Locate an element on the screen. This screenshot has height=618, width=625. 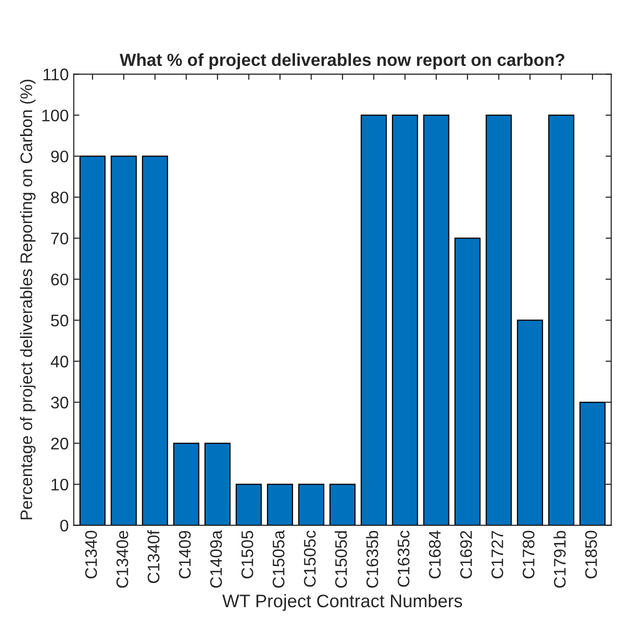
y-tick-label: 80 is located at coordinates (59, 198).